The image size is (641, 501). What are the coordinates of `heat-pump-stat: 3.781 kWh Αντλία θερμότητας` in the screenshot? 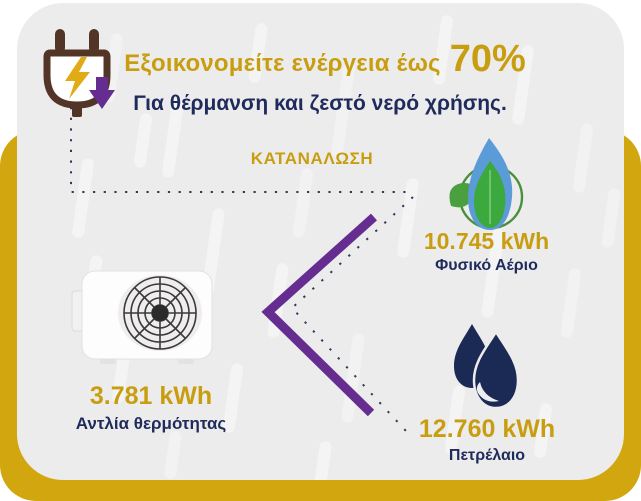 It's located at (151, 408).